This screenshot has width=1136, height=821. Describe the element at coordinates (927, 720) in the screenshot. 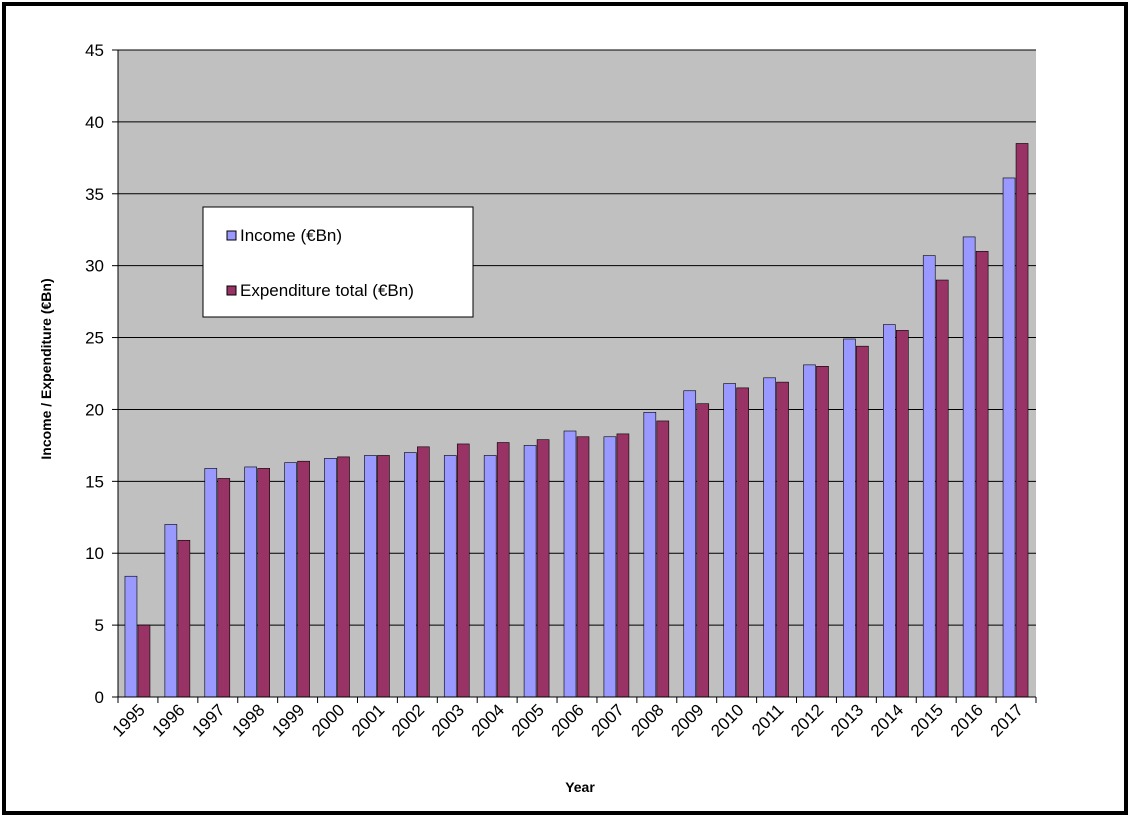

I see `x-tick-label: 2015` at that location.